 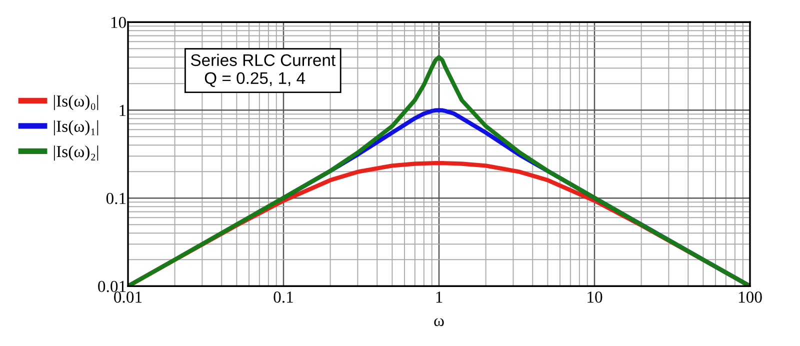 I want to click on legend-label: |Is(ω)₀|, so click(x=76, y=102).